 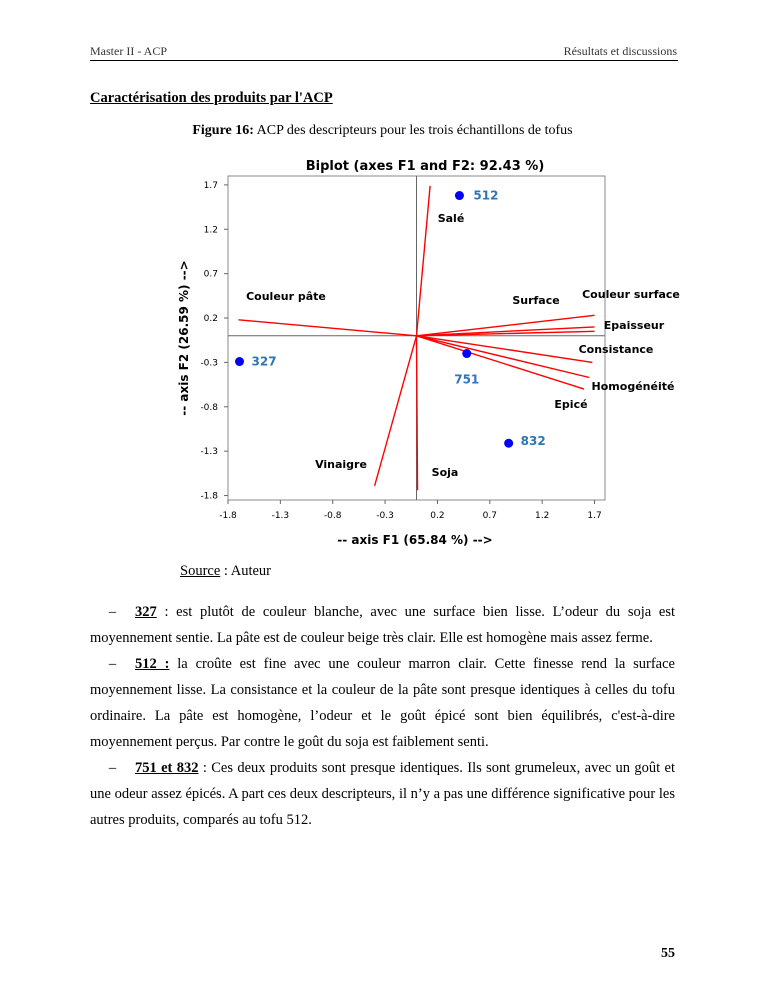 I want to click on vector-label: Epicé, so click(x=570, y=404).